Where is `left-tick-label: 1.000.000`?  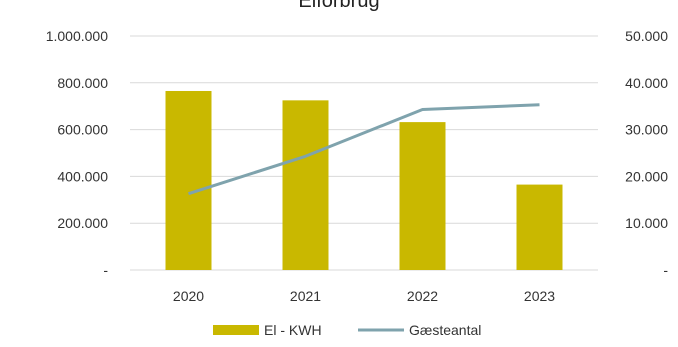
left-tick-label: 1.000.000 is located at coordinates (77, 36).